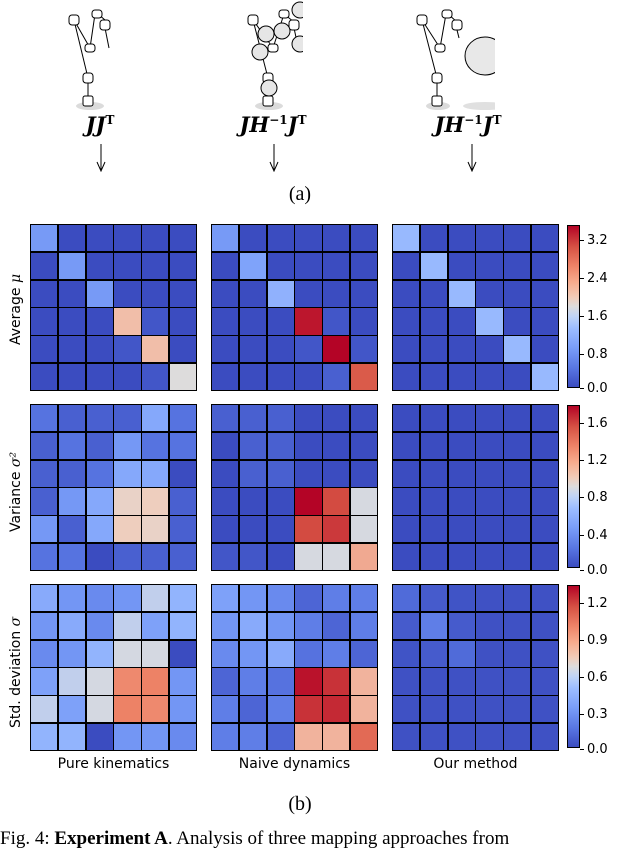 The width and height of the screenshot is (640, 850). What do you see at coordinates (113, 307) in the screenshot?
I see `heatmap-average-pure-kinematics` at bounding box center [113, 307].